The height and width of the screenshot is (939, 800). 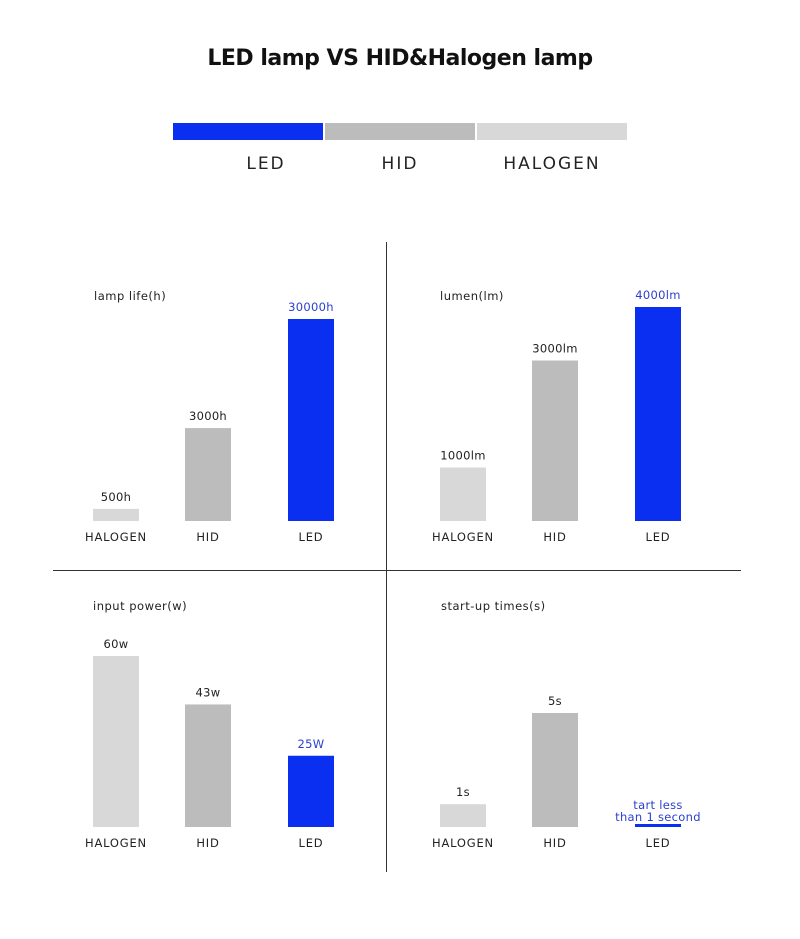 What do you see at coordinates (311, 744) in the screenshot?
I see `data-label: 25W` at bounding box center [311, 744].